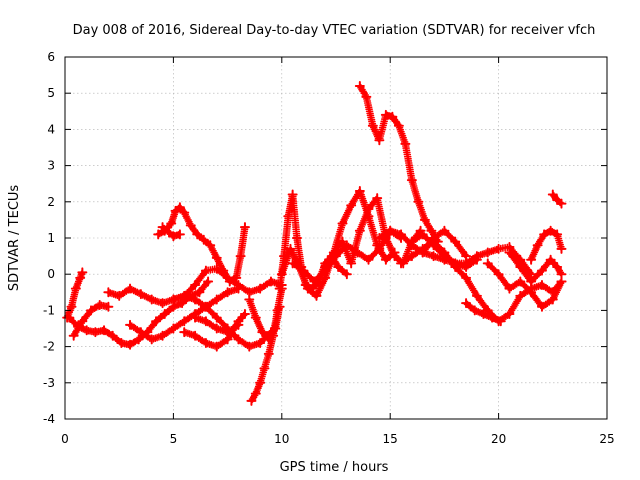 The image size is (640, 480). What do you see at coordinates (174, 439) in the screenshot?
I see `x-tick-label: 5` at bounding box center [174, 439].